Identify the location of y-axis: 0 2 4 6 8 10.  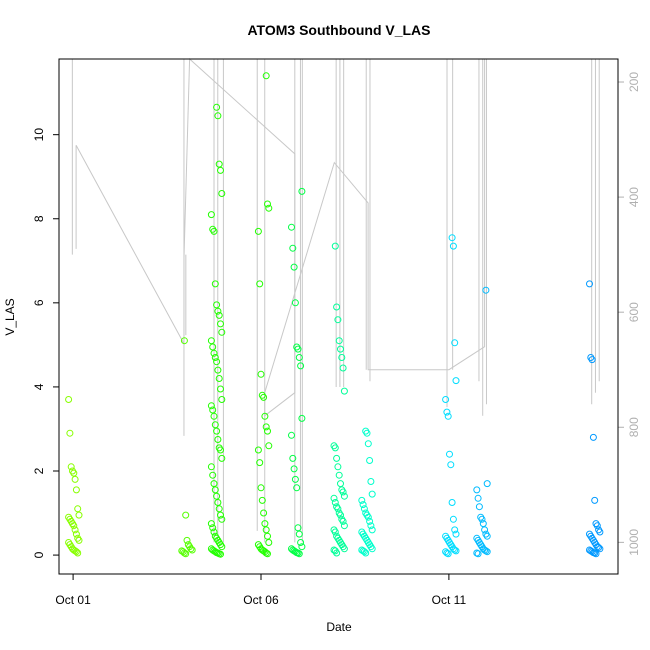
(46, 343).